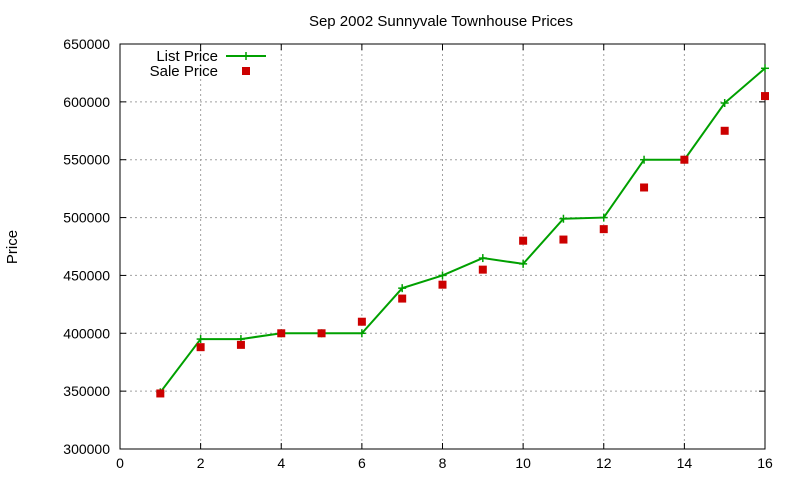  What do you see at coordinates (246, 71) in the screenshot?
I see `legend-swatch-sale-price` at bounding box center [246, 71].